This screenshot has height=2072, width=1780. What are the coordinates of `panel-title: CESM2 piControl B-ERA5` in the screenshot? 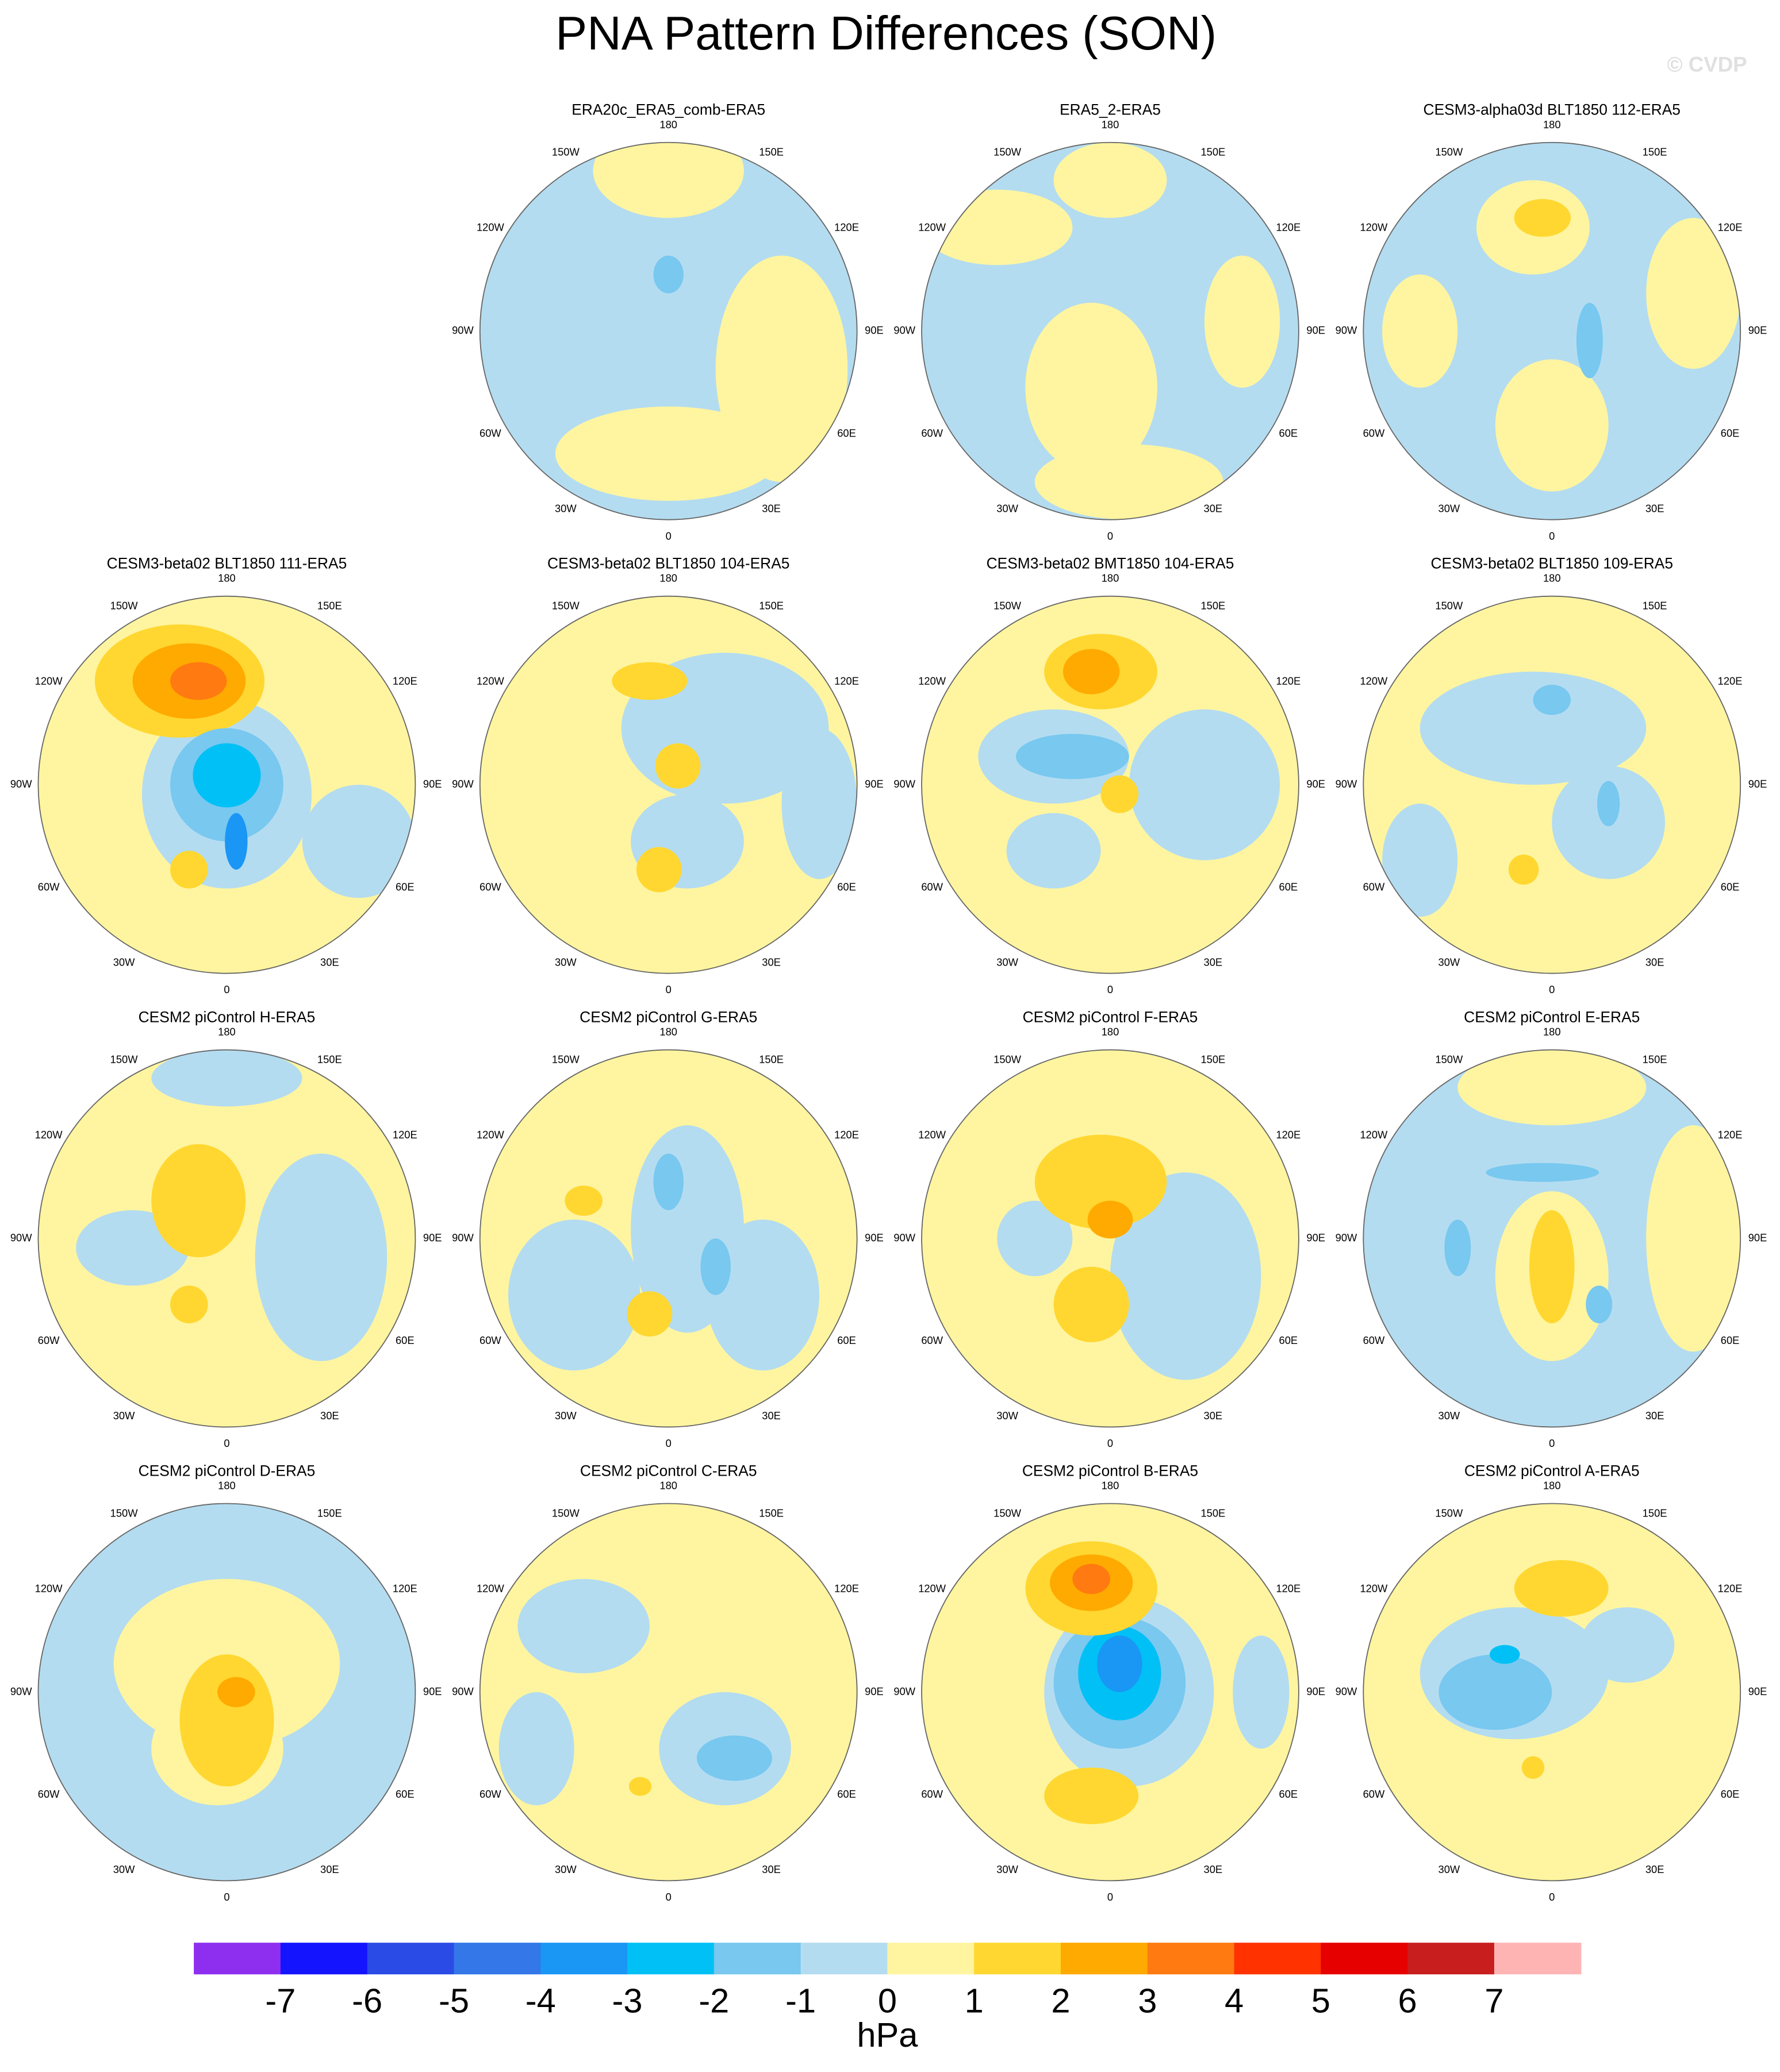 It's located at (1110, 1470).